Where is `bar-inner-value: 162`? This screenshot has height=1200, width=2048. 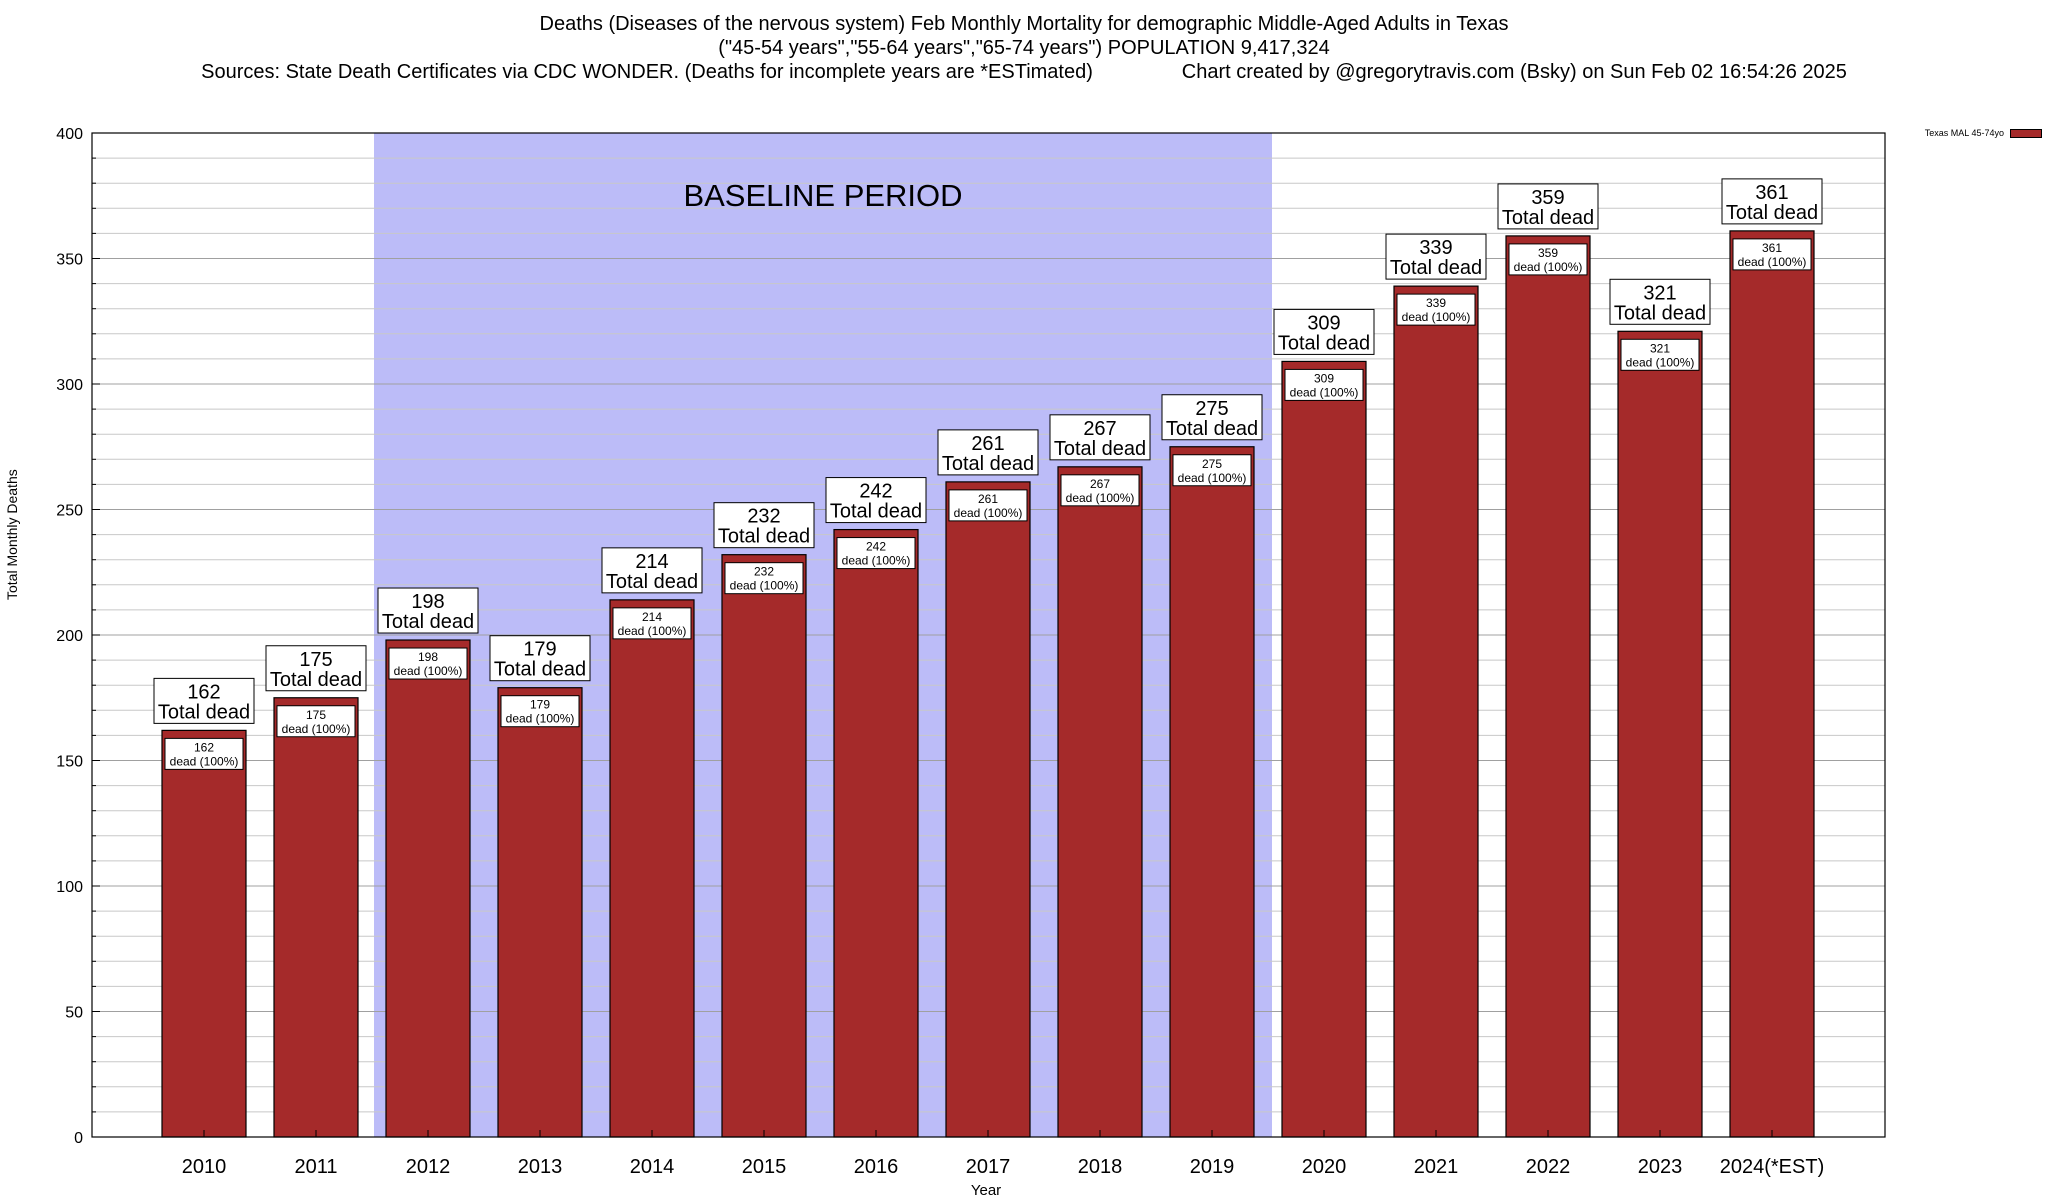 bar-inner-value: 162 is located at coordinates (204, 747).